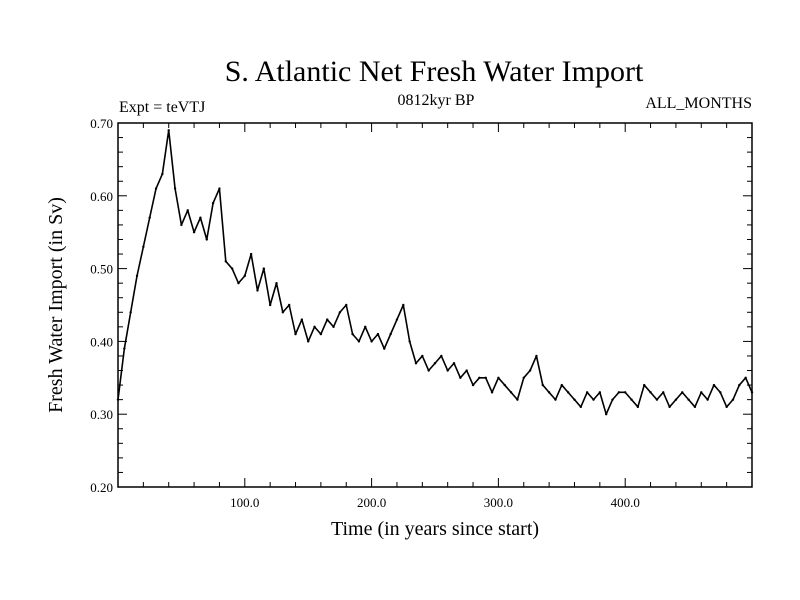  I want to click on chart-title: S. Atlantic Net Fresh Water Import, so click(434, 71).